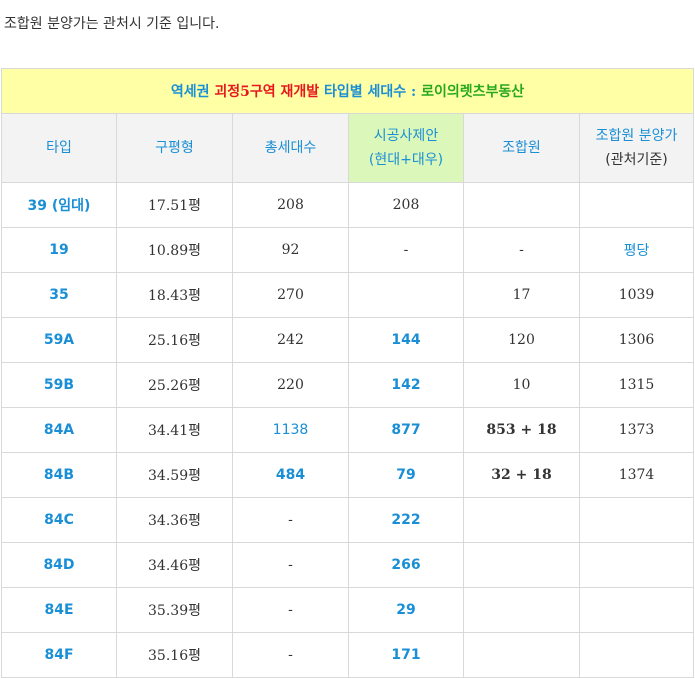 Image resolution: width=695 pixels, height=678 pixels. Describe the element at coordinates (59, 520) in the screenshot. I see `cell-type: 84C` at that location.